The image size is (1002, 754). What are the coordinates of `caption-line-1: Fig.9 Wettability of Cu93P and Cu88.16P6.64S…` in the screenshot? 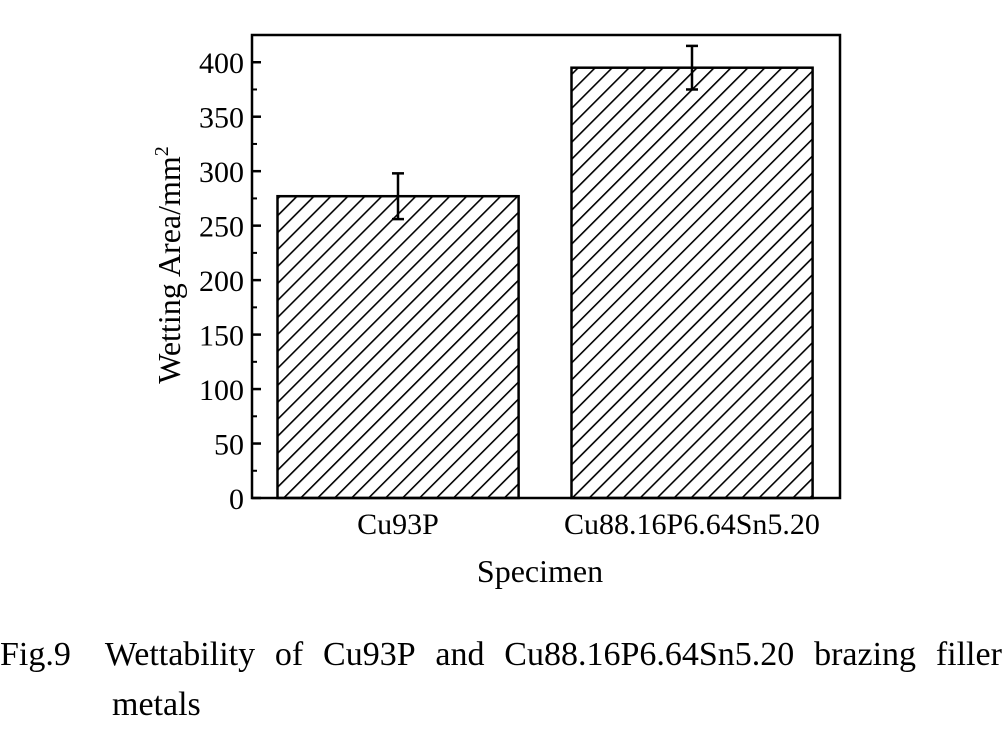 It's located at (501, 655).